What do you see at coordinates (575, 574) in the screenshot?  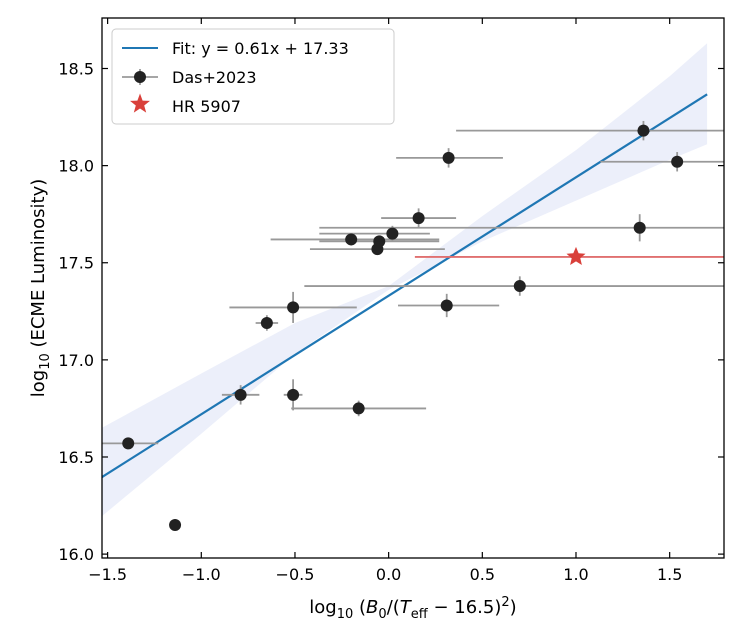 I see `x-tick-label: 1.0` at bounding box center [575, 574].